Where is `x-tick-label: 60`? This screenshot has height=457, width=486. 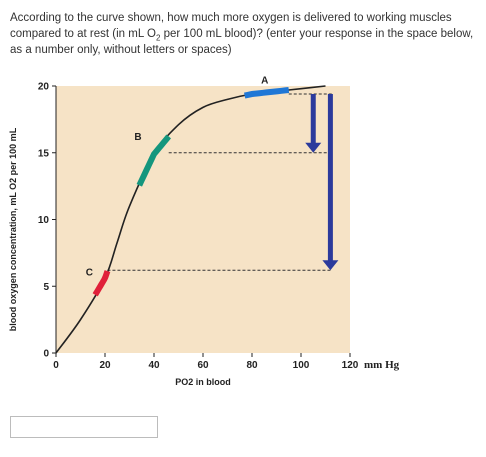 x-tick-label: 60 is located at coordinates (203, 365).